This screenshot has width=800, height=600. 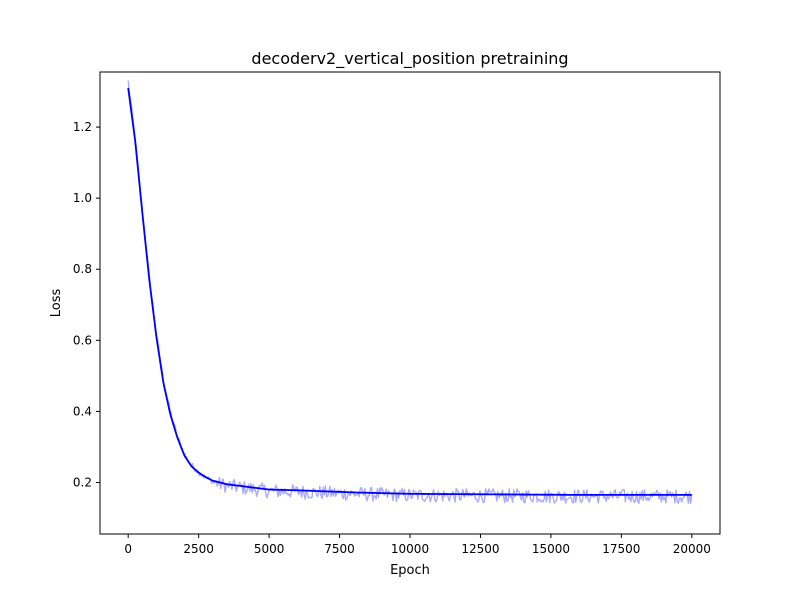 What do you see at coordinates (621, 549) in the screenshot?
I see `x-tick-label: 17500` at bounding box center [621, 549].